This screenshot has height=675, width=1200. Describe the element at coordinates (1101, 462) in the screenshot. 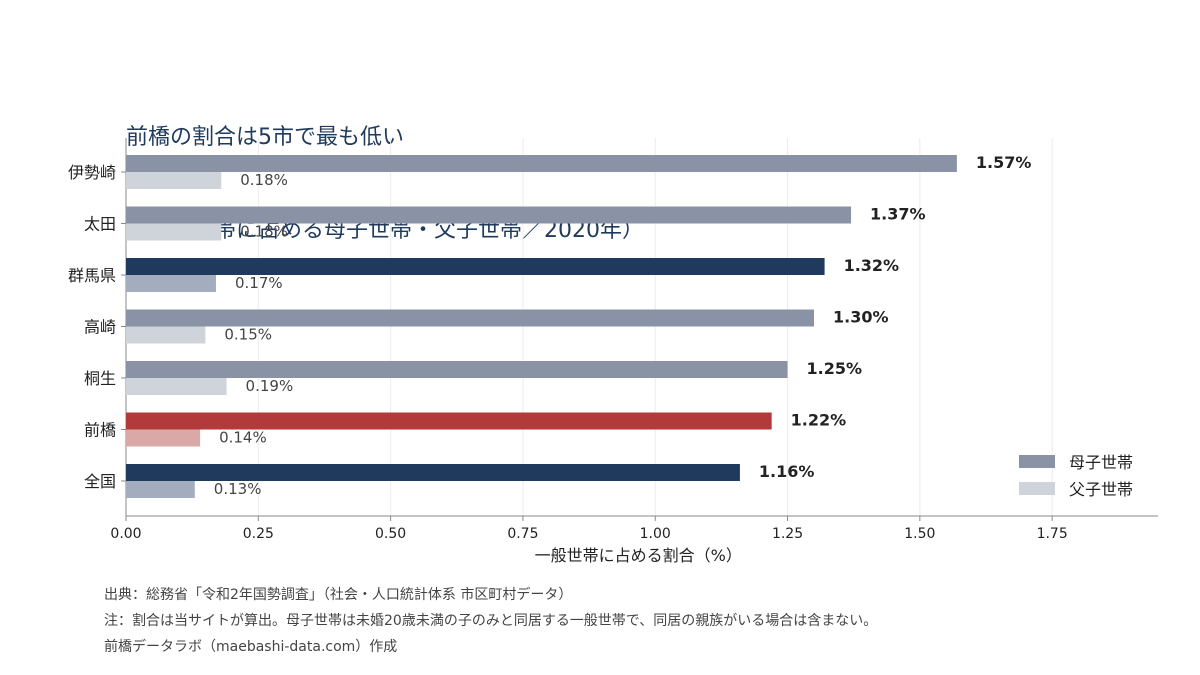

I see `legend-label-mother: 母子世帯` at that location.